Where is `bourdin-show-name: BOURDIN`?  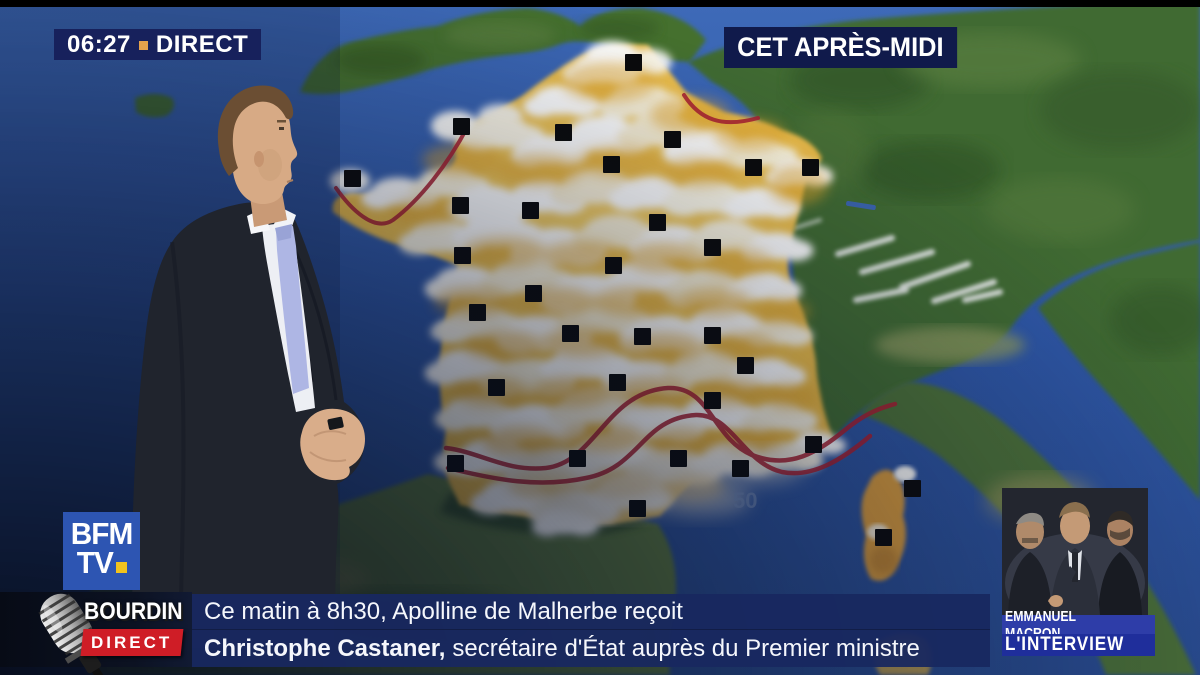
bourdin-show-name: BOURDIN is located at coordinates (133, 611).